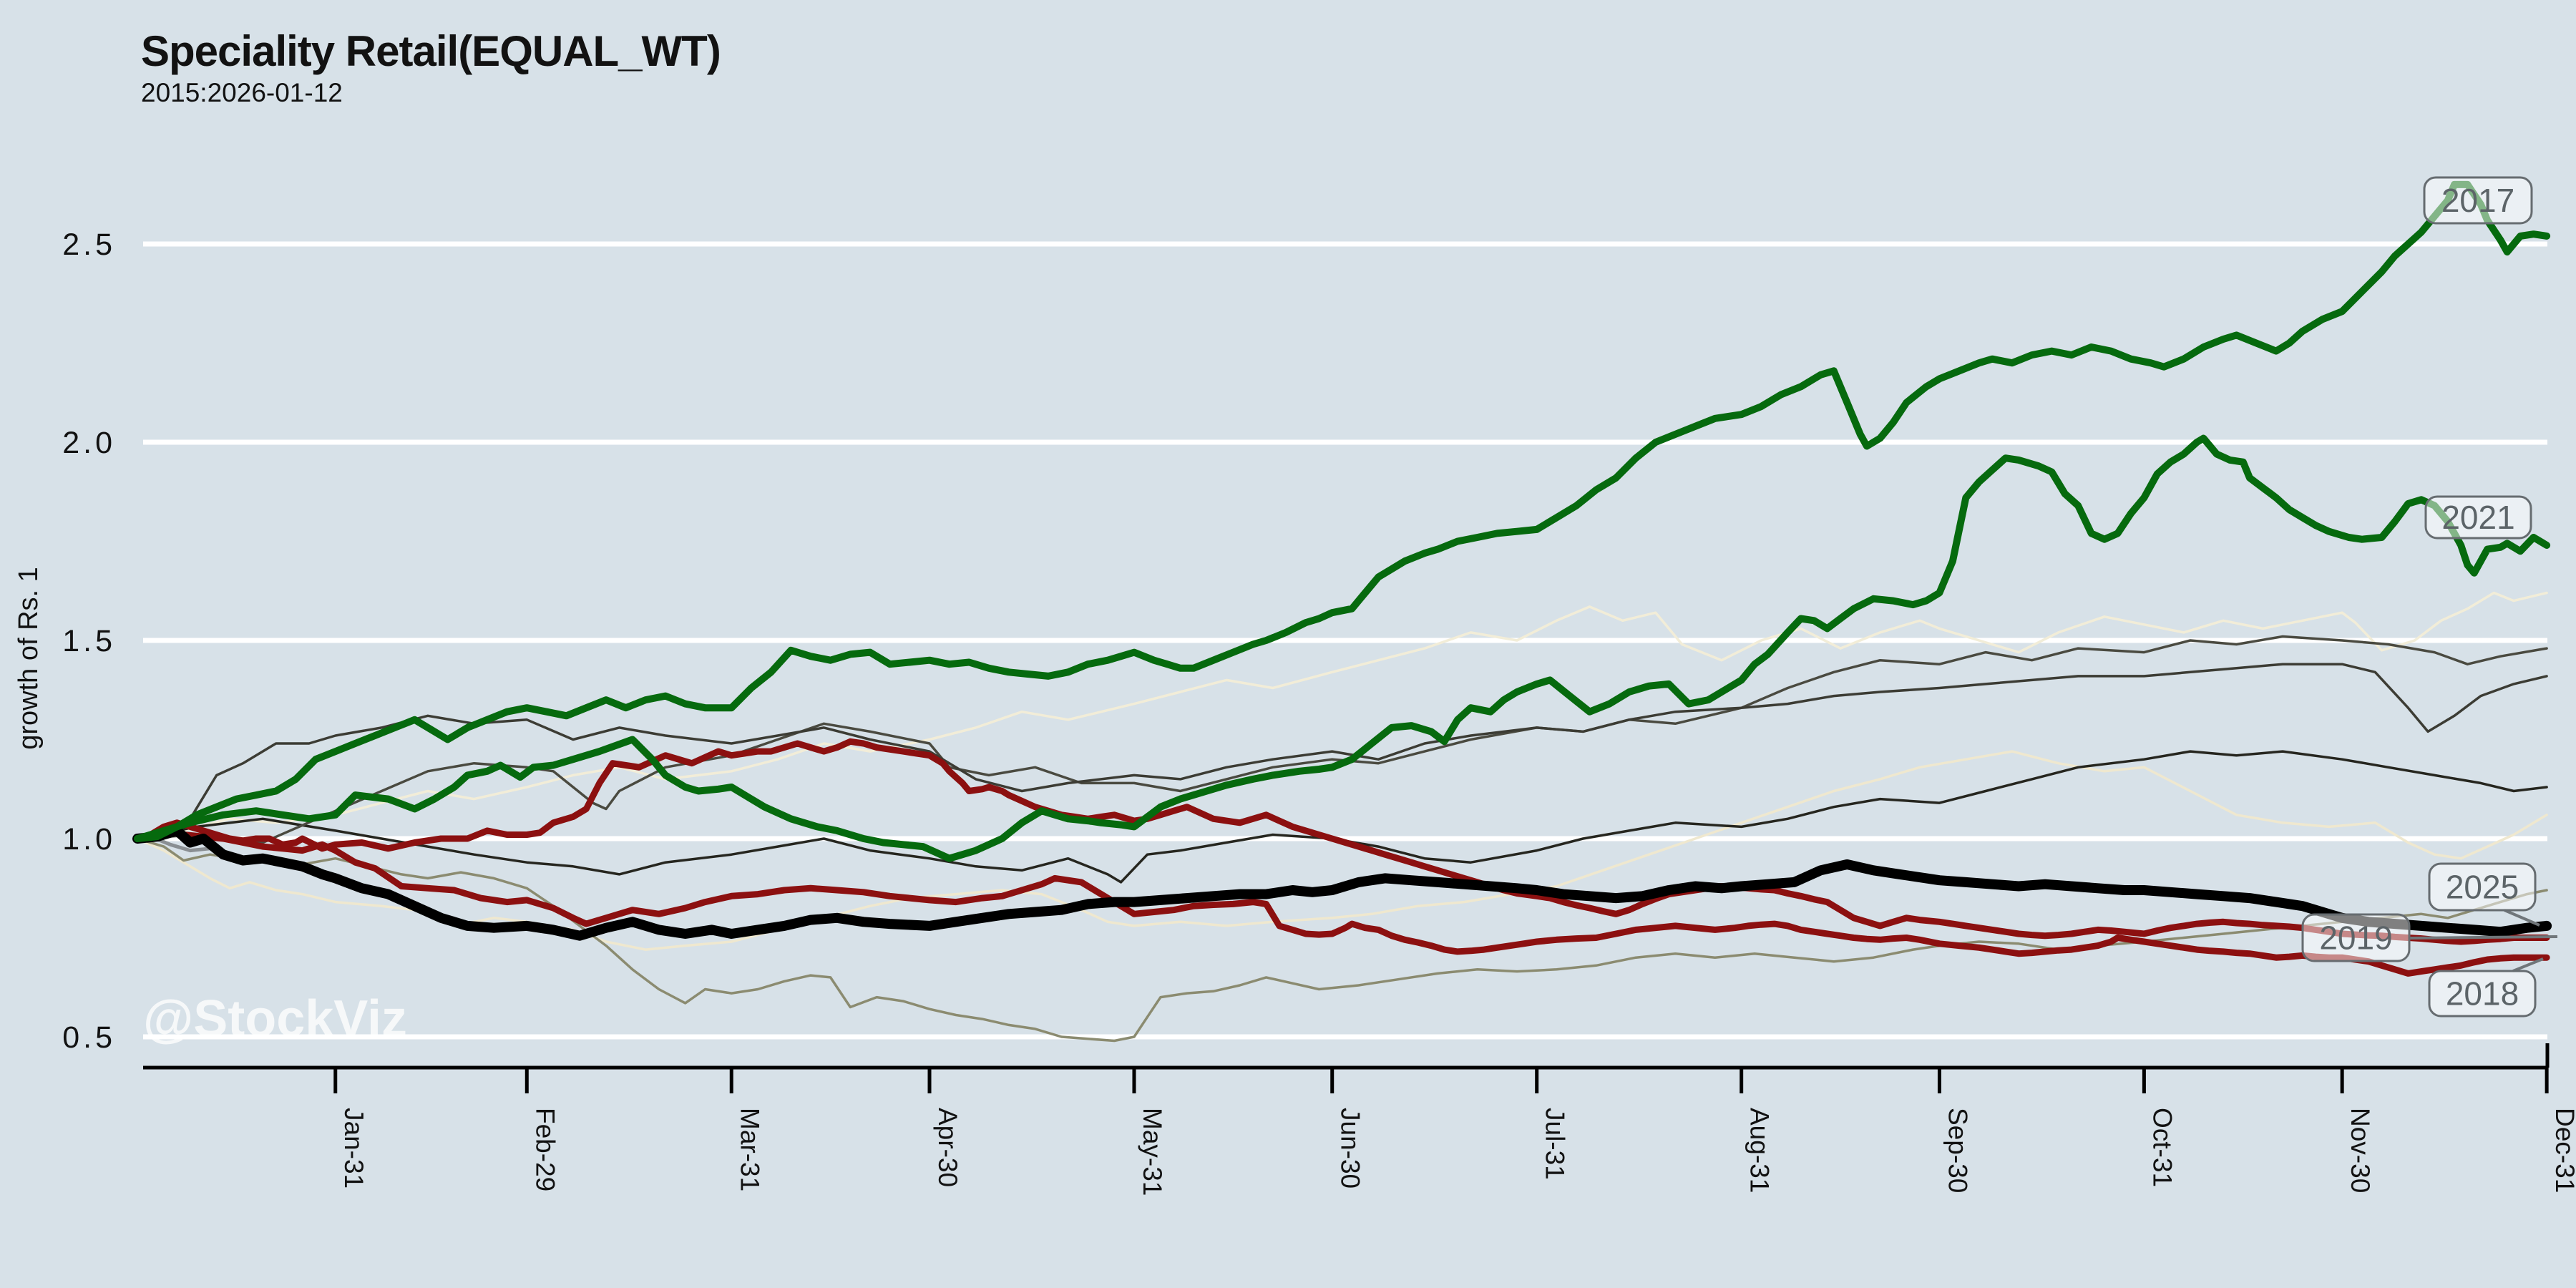 Image resolution: width=2576 pixels, height=1288 pixels. I want to click on series-line-2025, so click(1342, 883).